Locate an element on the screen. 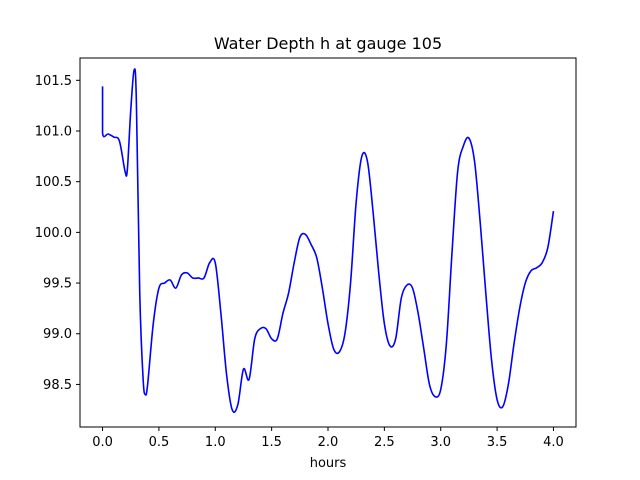 This screenshot has height=480, width=640. y-tick-label: 101.0 is located at coordinates (53, 131).